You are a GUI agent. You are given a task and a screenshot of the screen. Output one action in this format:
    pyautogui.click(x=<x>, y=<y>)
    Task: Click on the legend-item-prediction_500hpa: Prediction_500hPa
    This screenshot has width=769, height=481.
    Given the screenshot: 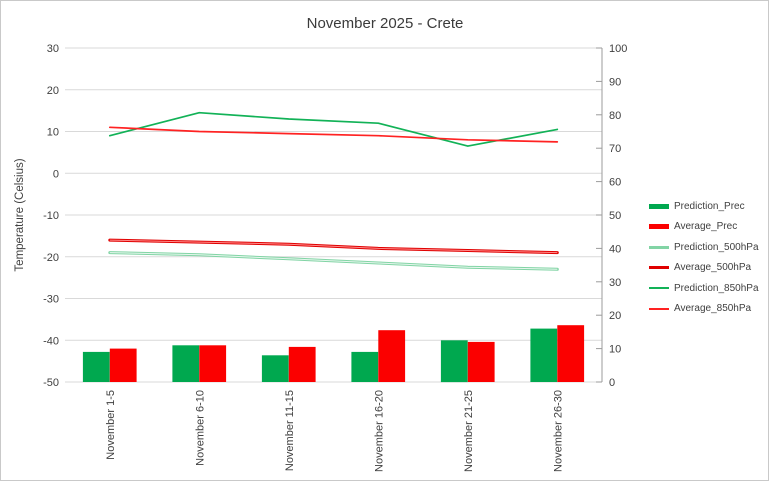 What is the action you would take?
    pyautogui.click(x=704, y=247)
    